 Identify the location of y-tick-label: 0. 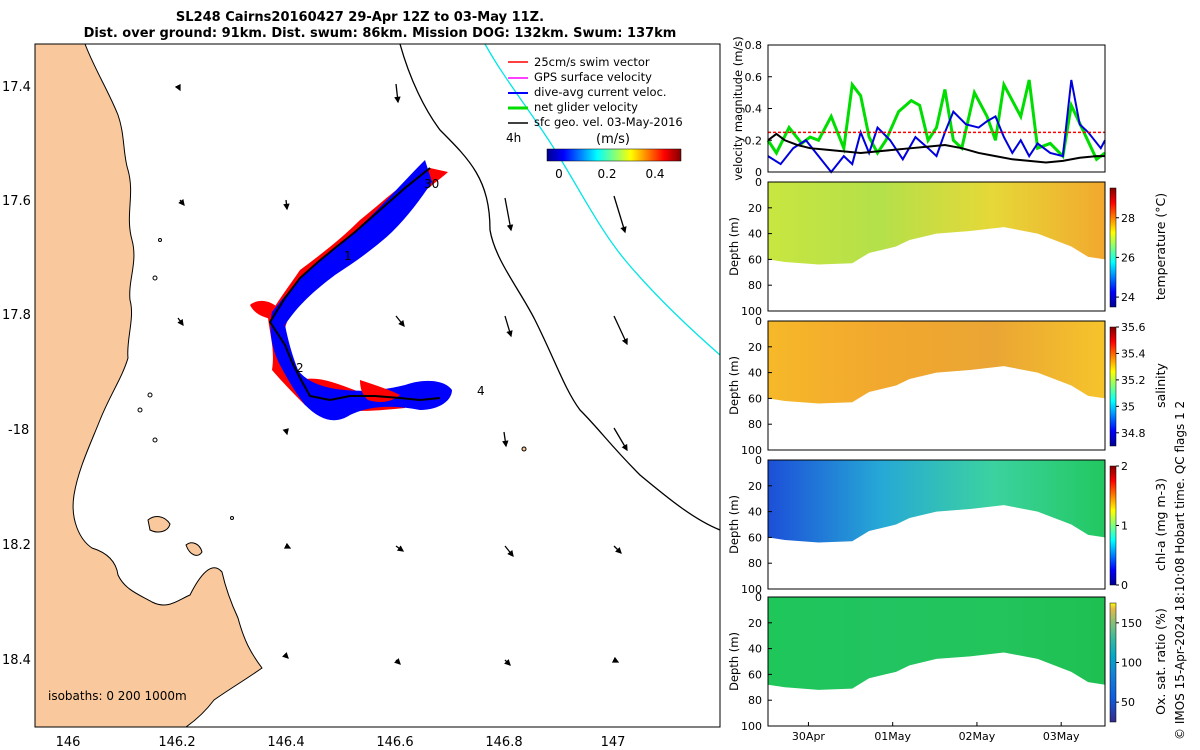
(758, 172).